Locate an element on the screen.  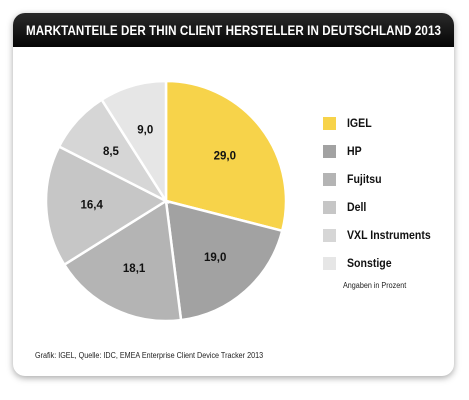
legend-item-vxl-instruments: VXL Instruments is located at coordinates (382, 235).